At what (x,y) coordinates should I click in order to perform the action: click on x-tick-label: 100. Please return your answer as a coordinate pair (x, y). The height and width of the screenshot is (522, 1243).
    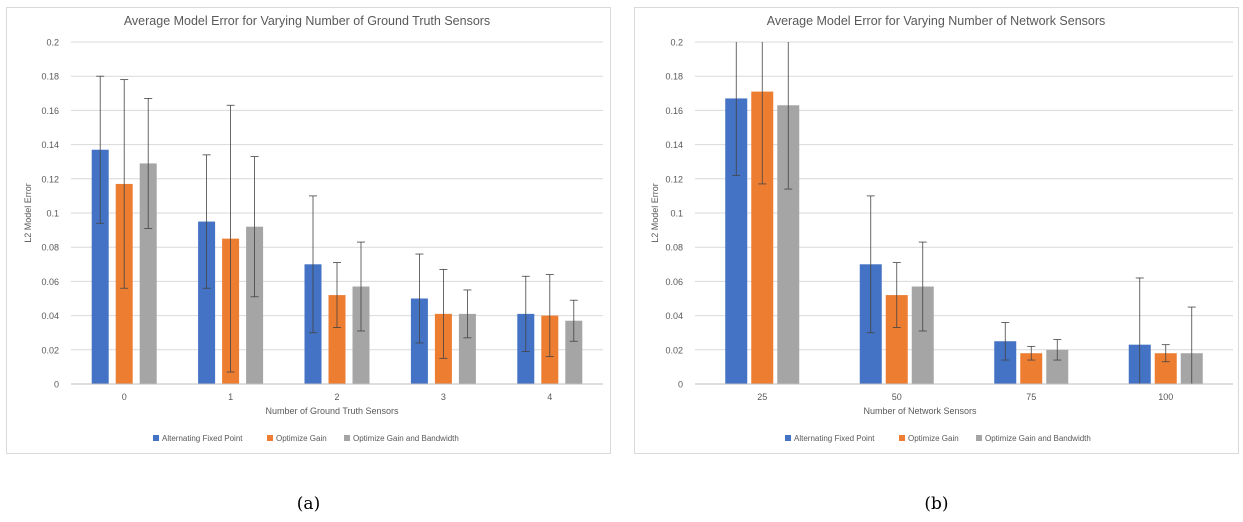
    Looking at the image, I should click on (1165, 397).